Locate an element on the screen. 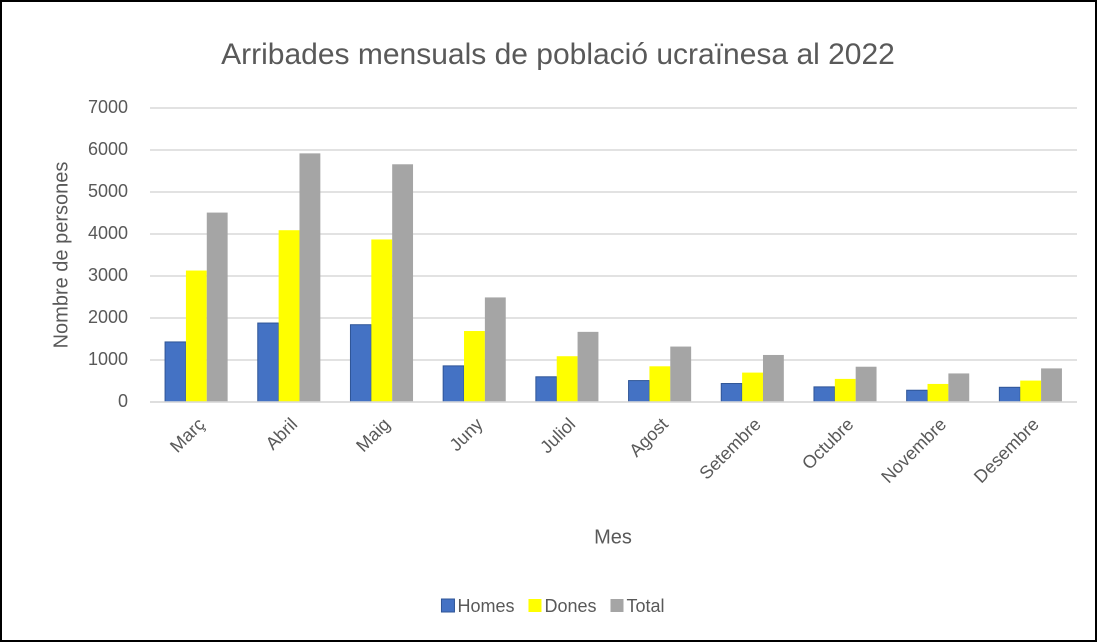 This screenshot has height=642, width=1097. legend-label: Dones is located at coordinates (570, 606).